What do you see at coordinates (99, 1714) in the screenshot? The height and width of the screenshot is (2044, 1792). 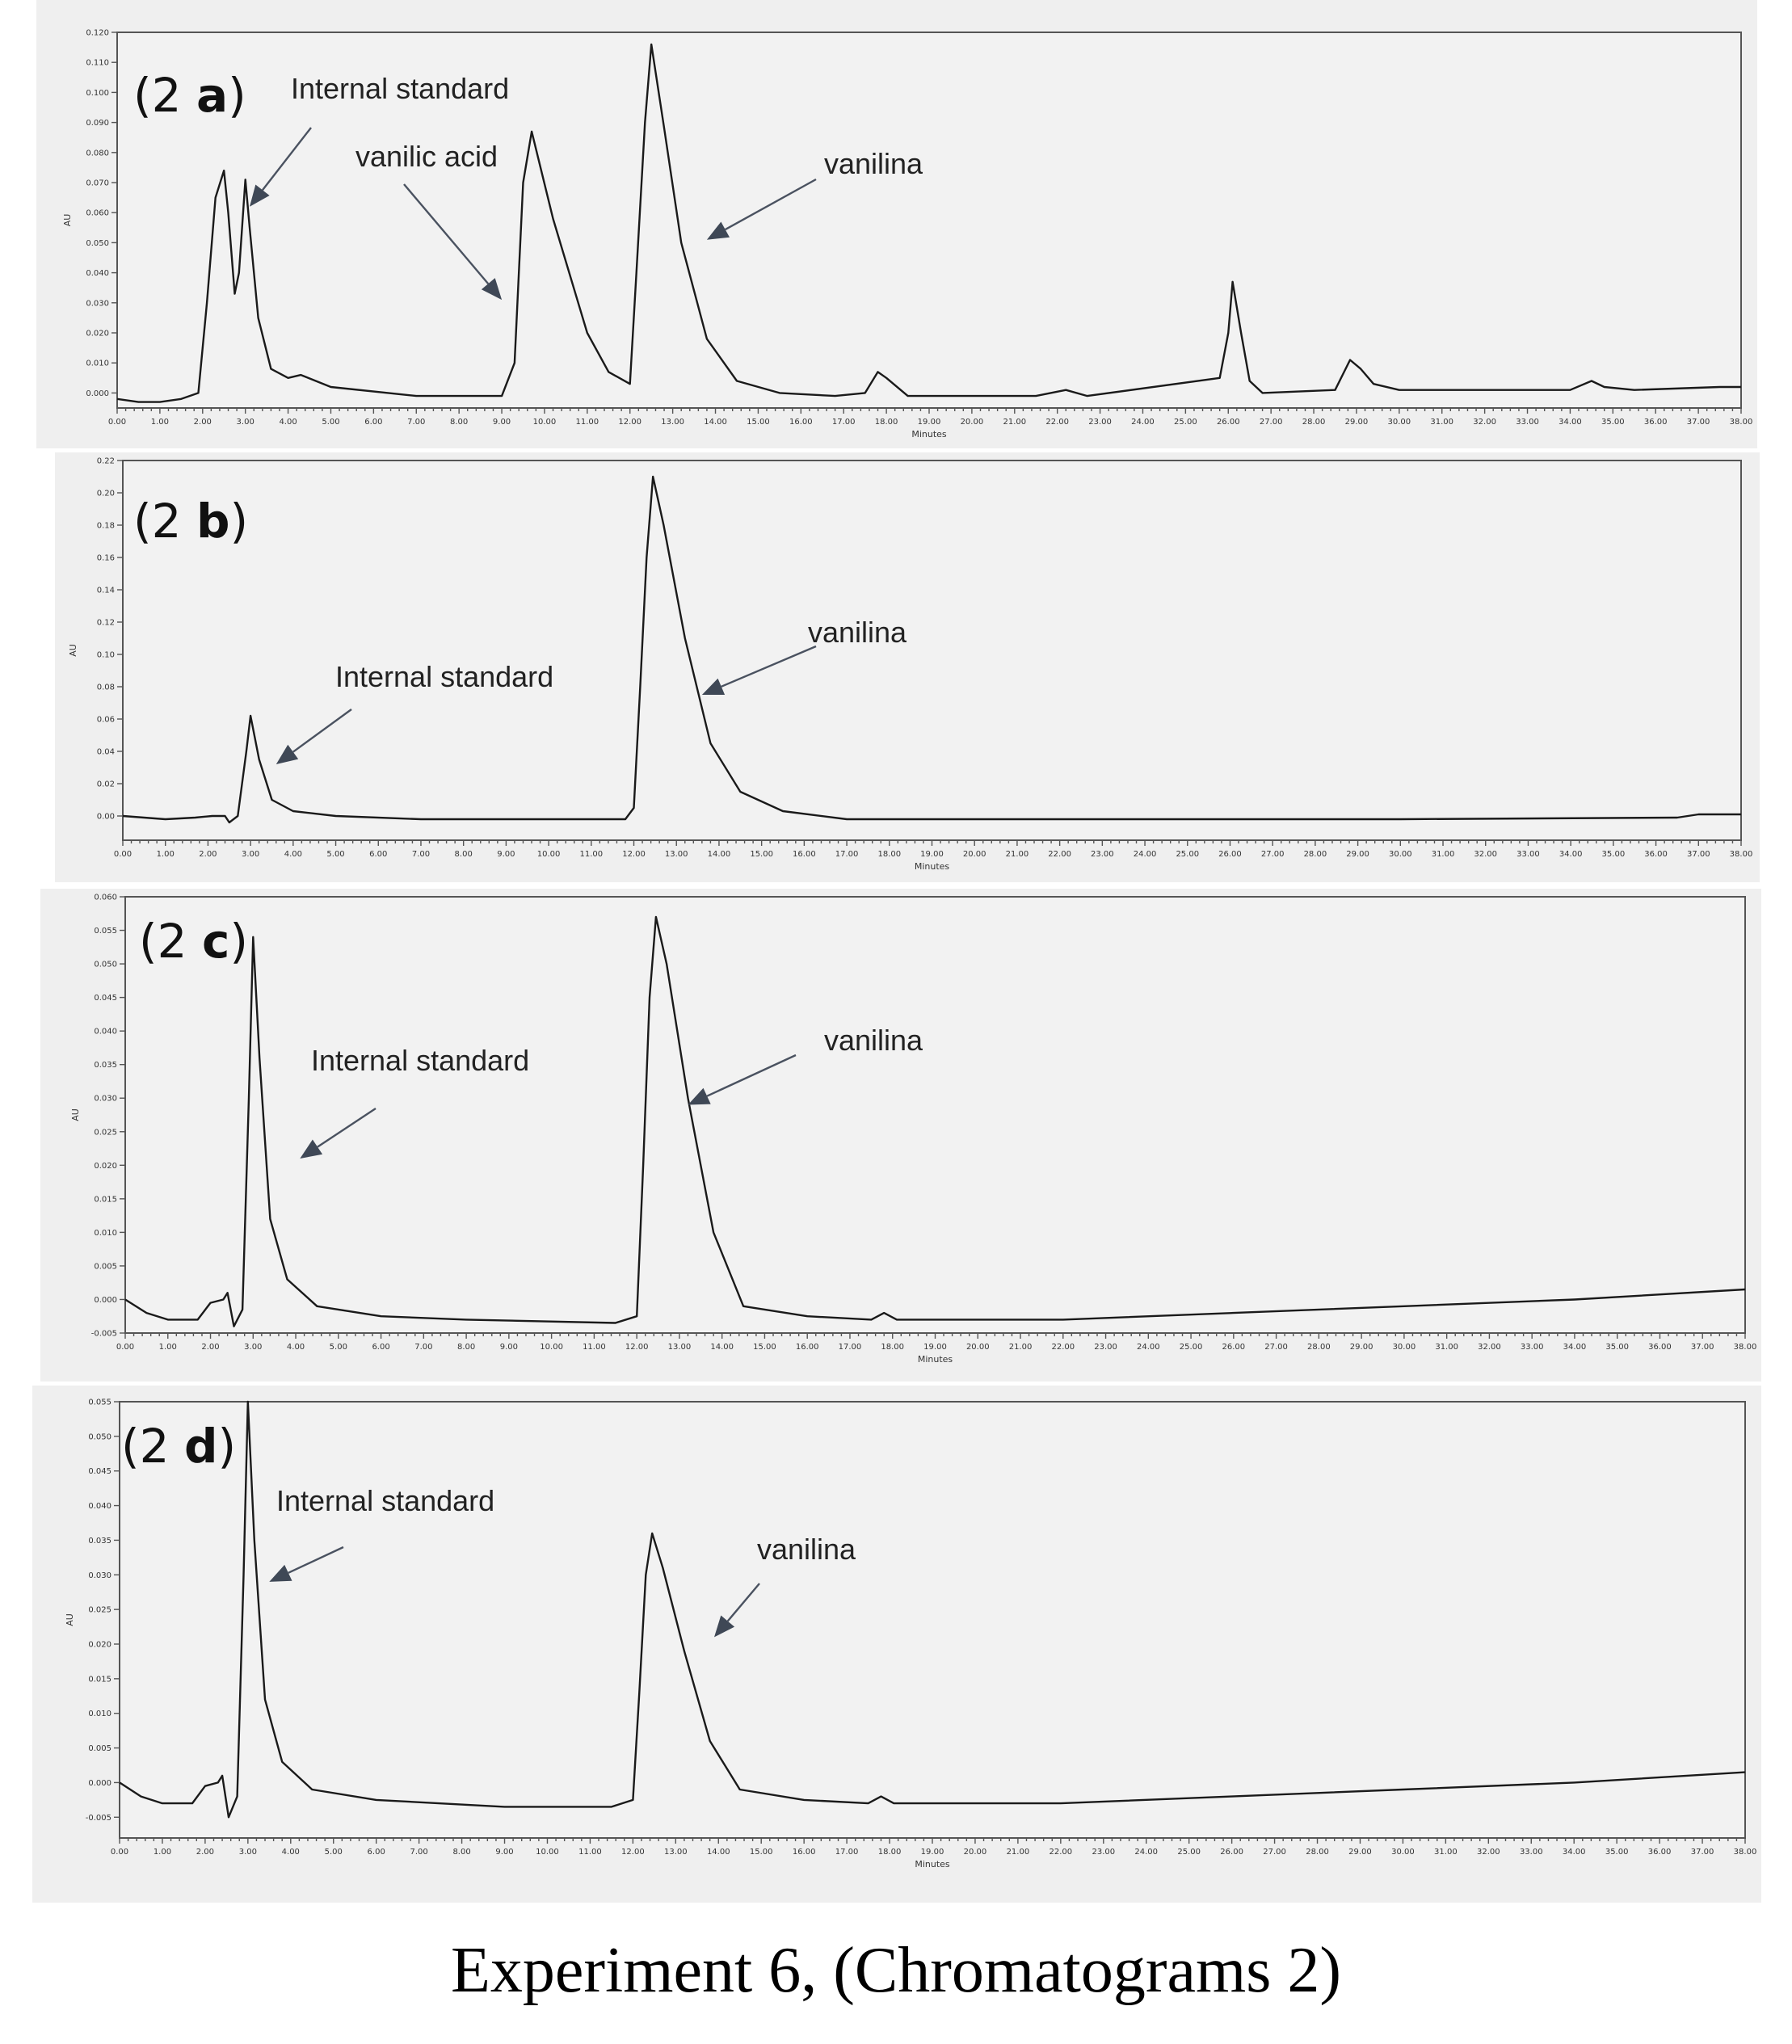 I see `y-tick-label: 0.010` at bounding box center [99, 1714].